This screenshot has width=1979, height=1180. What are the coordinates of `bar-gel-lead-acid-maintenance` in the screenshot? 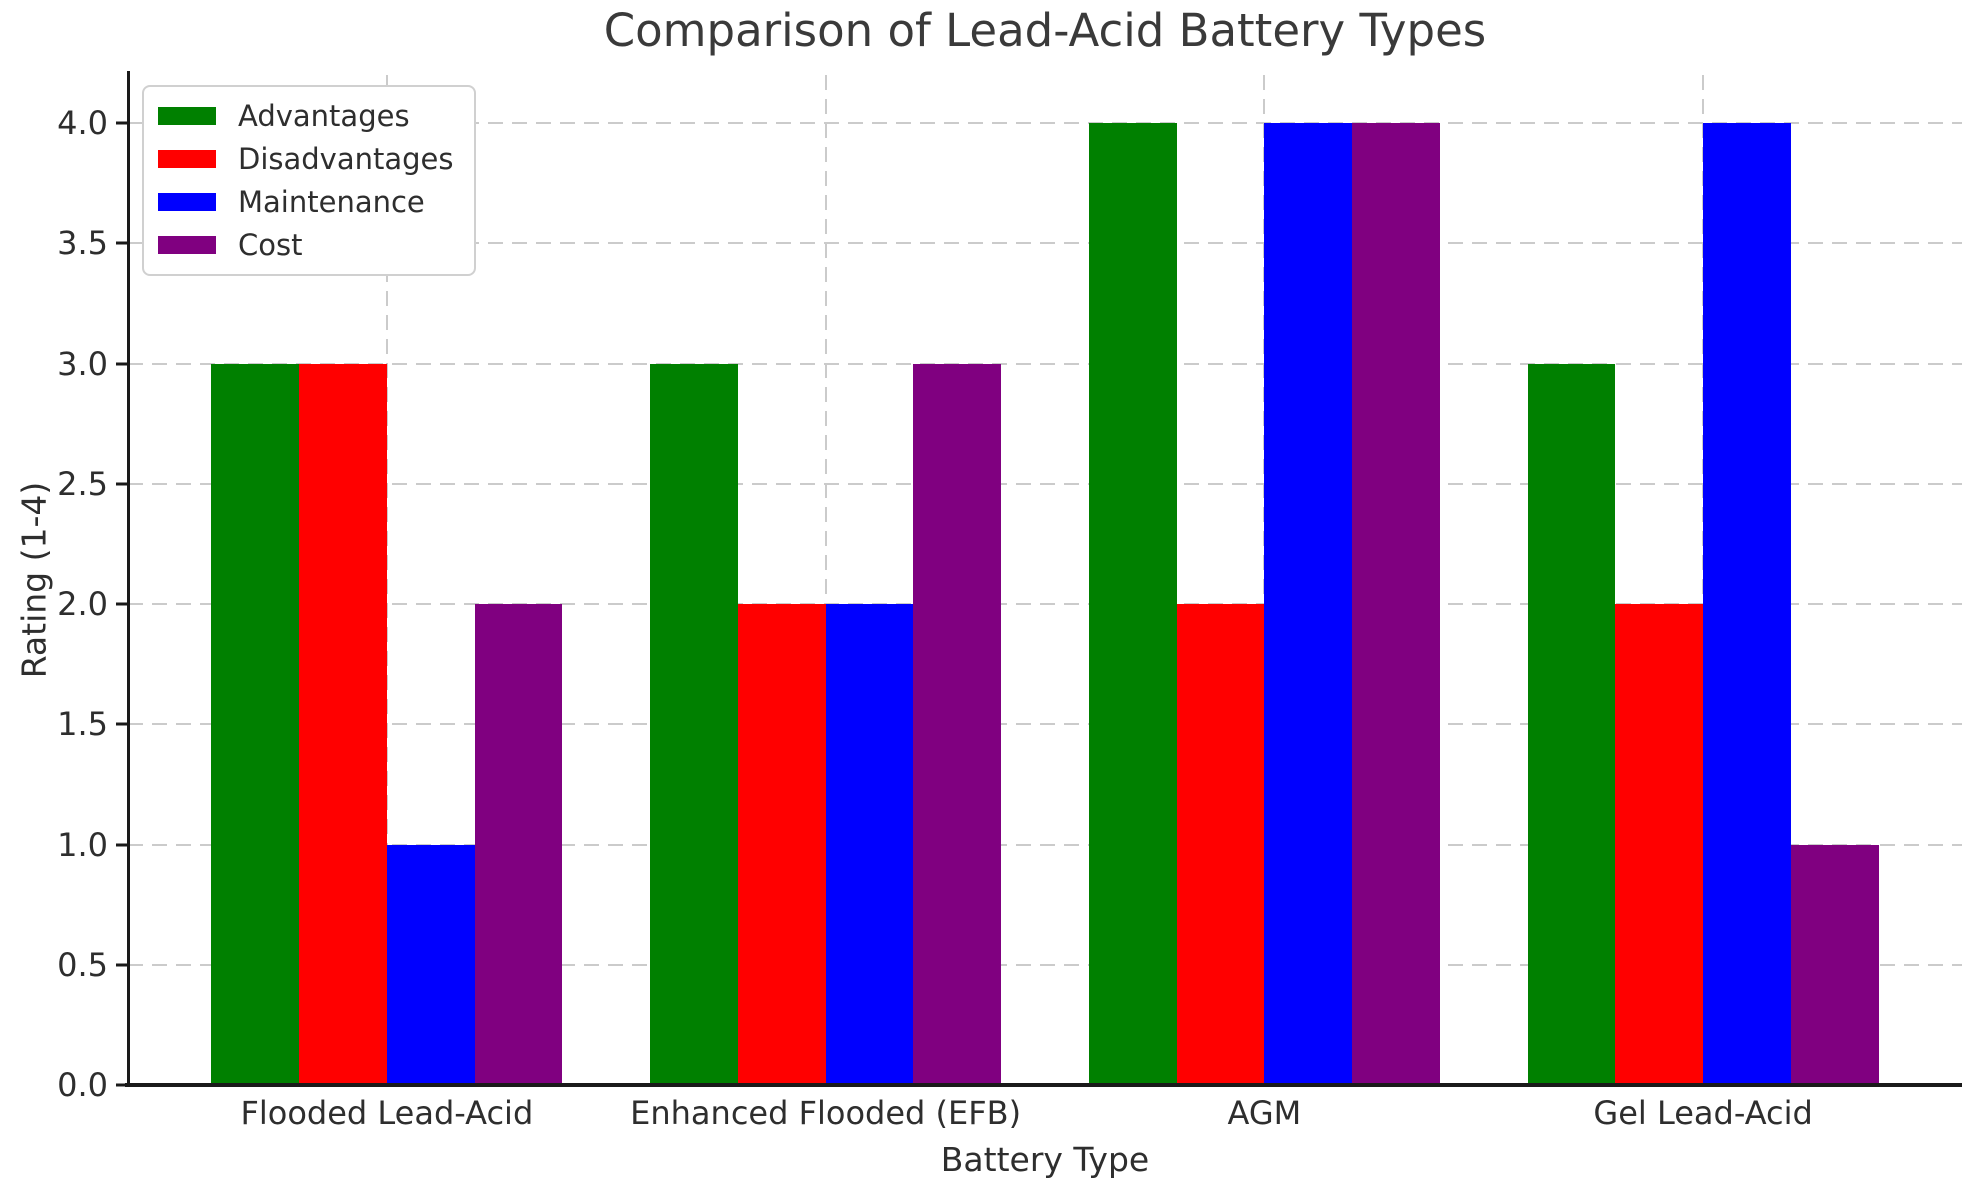 It's located at (1747, 604).